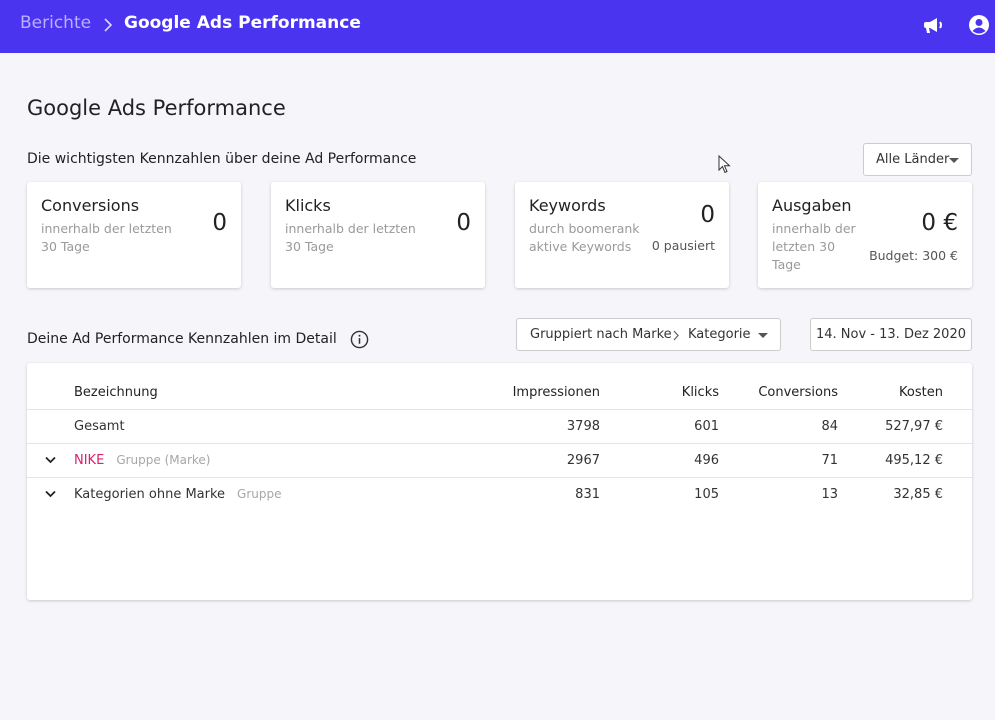 The image size is (995, 720). What do you see at coordinates (99, 426) in the screenshot?
I see `row-name: Gesamt` at bounding box center [99, 426].